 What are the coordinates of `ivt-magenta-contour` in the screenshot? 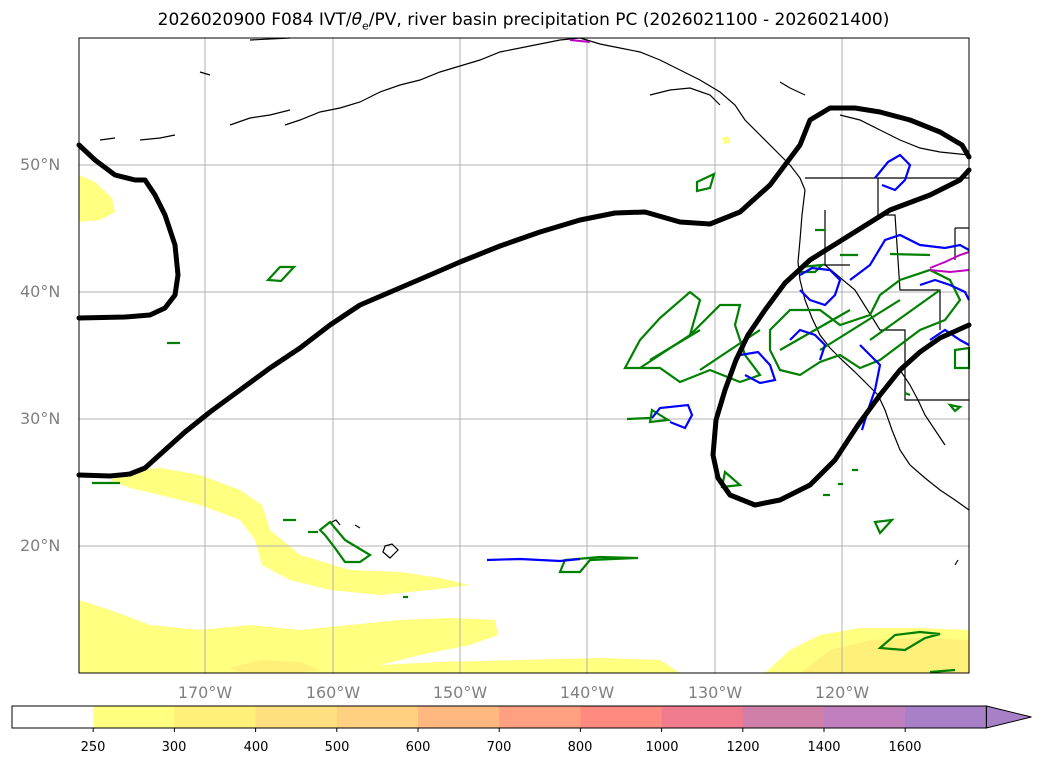 It's located at (769, 156).